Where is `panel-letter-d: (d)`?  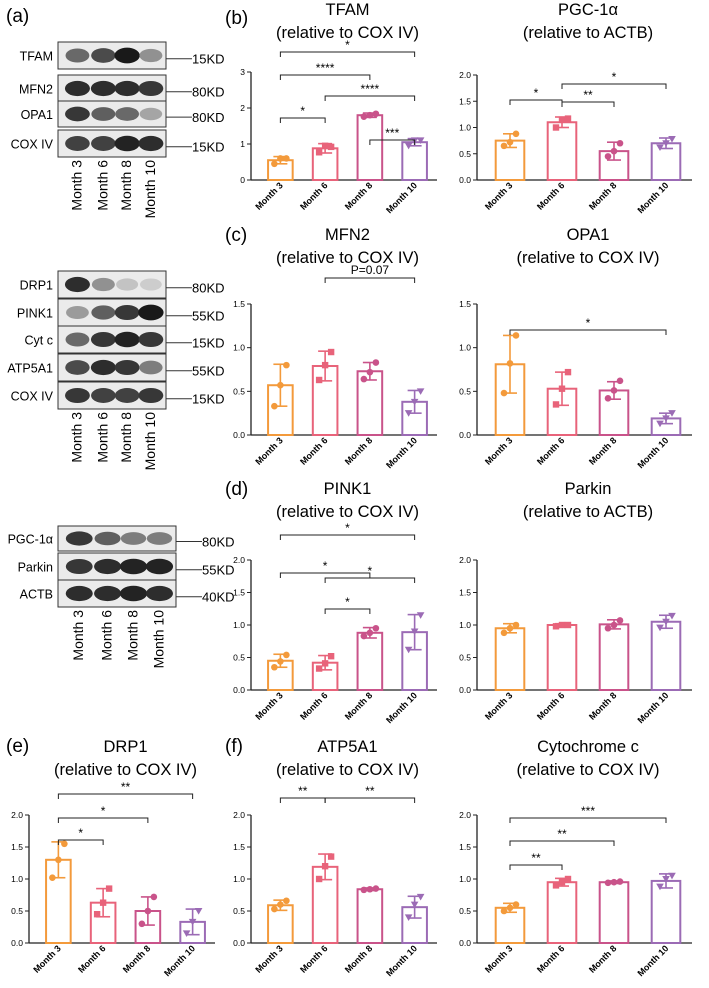
panel-letter-d: (d) is located at coordinates (236, 489).